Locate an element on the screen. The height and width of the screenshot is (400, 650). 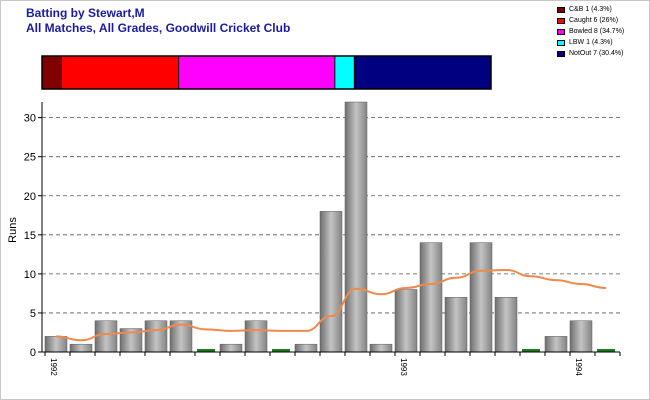
y-axis-label: Runs is located at coordinates (13, 230).